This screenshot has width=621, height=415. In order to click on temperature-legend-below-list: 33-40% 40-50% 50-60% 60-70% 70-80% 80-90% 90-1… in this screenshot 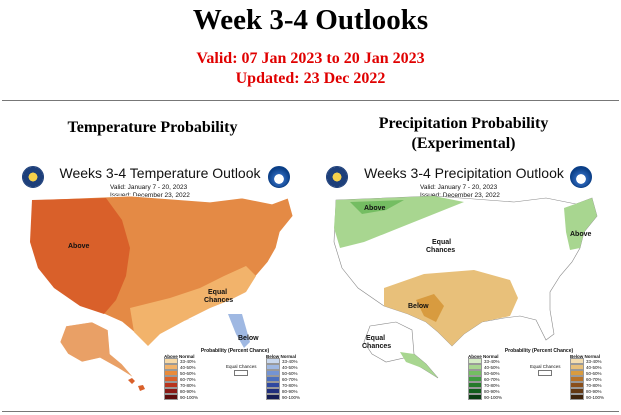, I will do `click(283, 379)`.